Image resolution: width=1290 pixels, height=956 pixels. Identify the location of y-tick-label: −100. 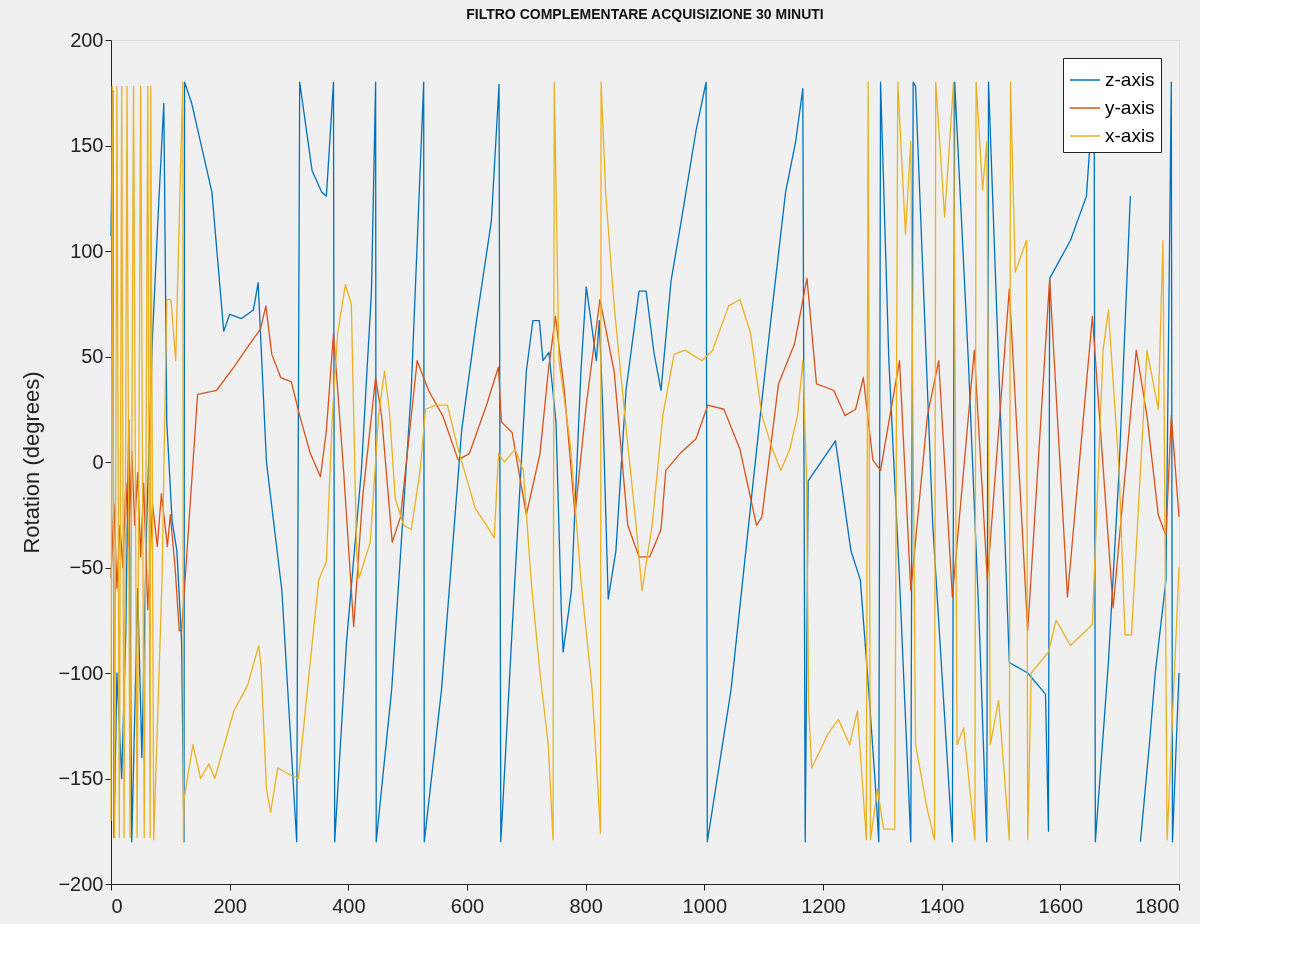
(81, 672).